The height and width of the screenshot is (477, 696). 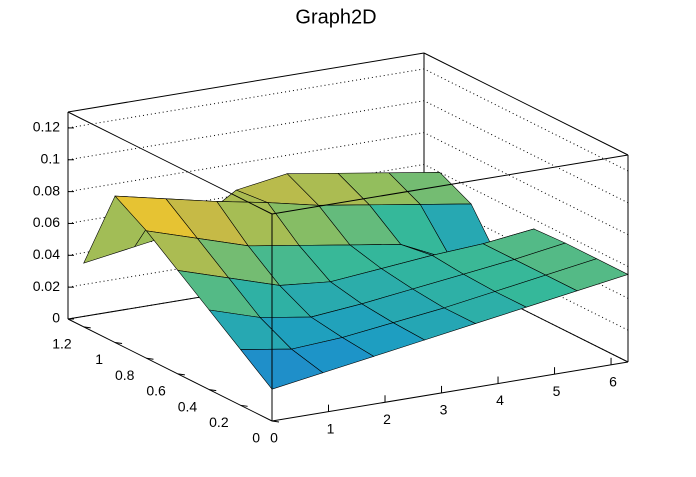 What do you see at coordinates (219, 422) in the screenshot?
I see `y-tick-label: 0.2` at bounding box center [219, 422].